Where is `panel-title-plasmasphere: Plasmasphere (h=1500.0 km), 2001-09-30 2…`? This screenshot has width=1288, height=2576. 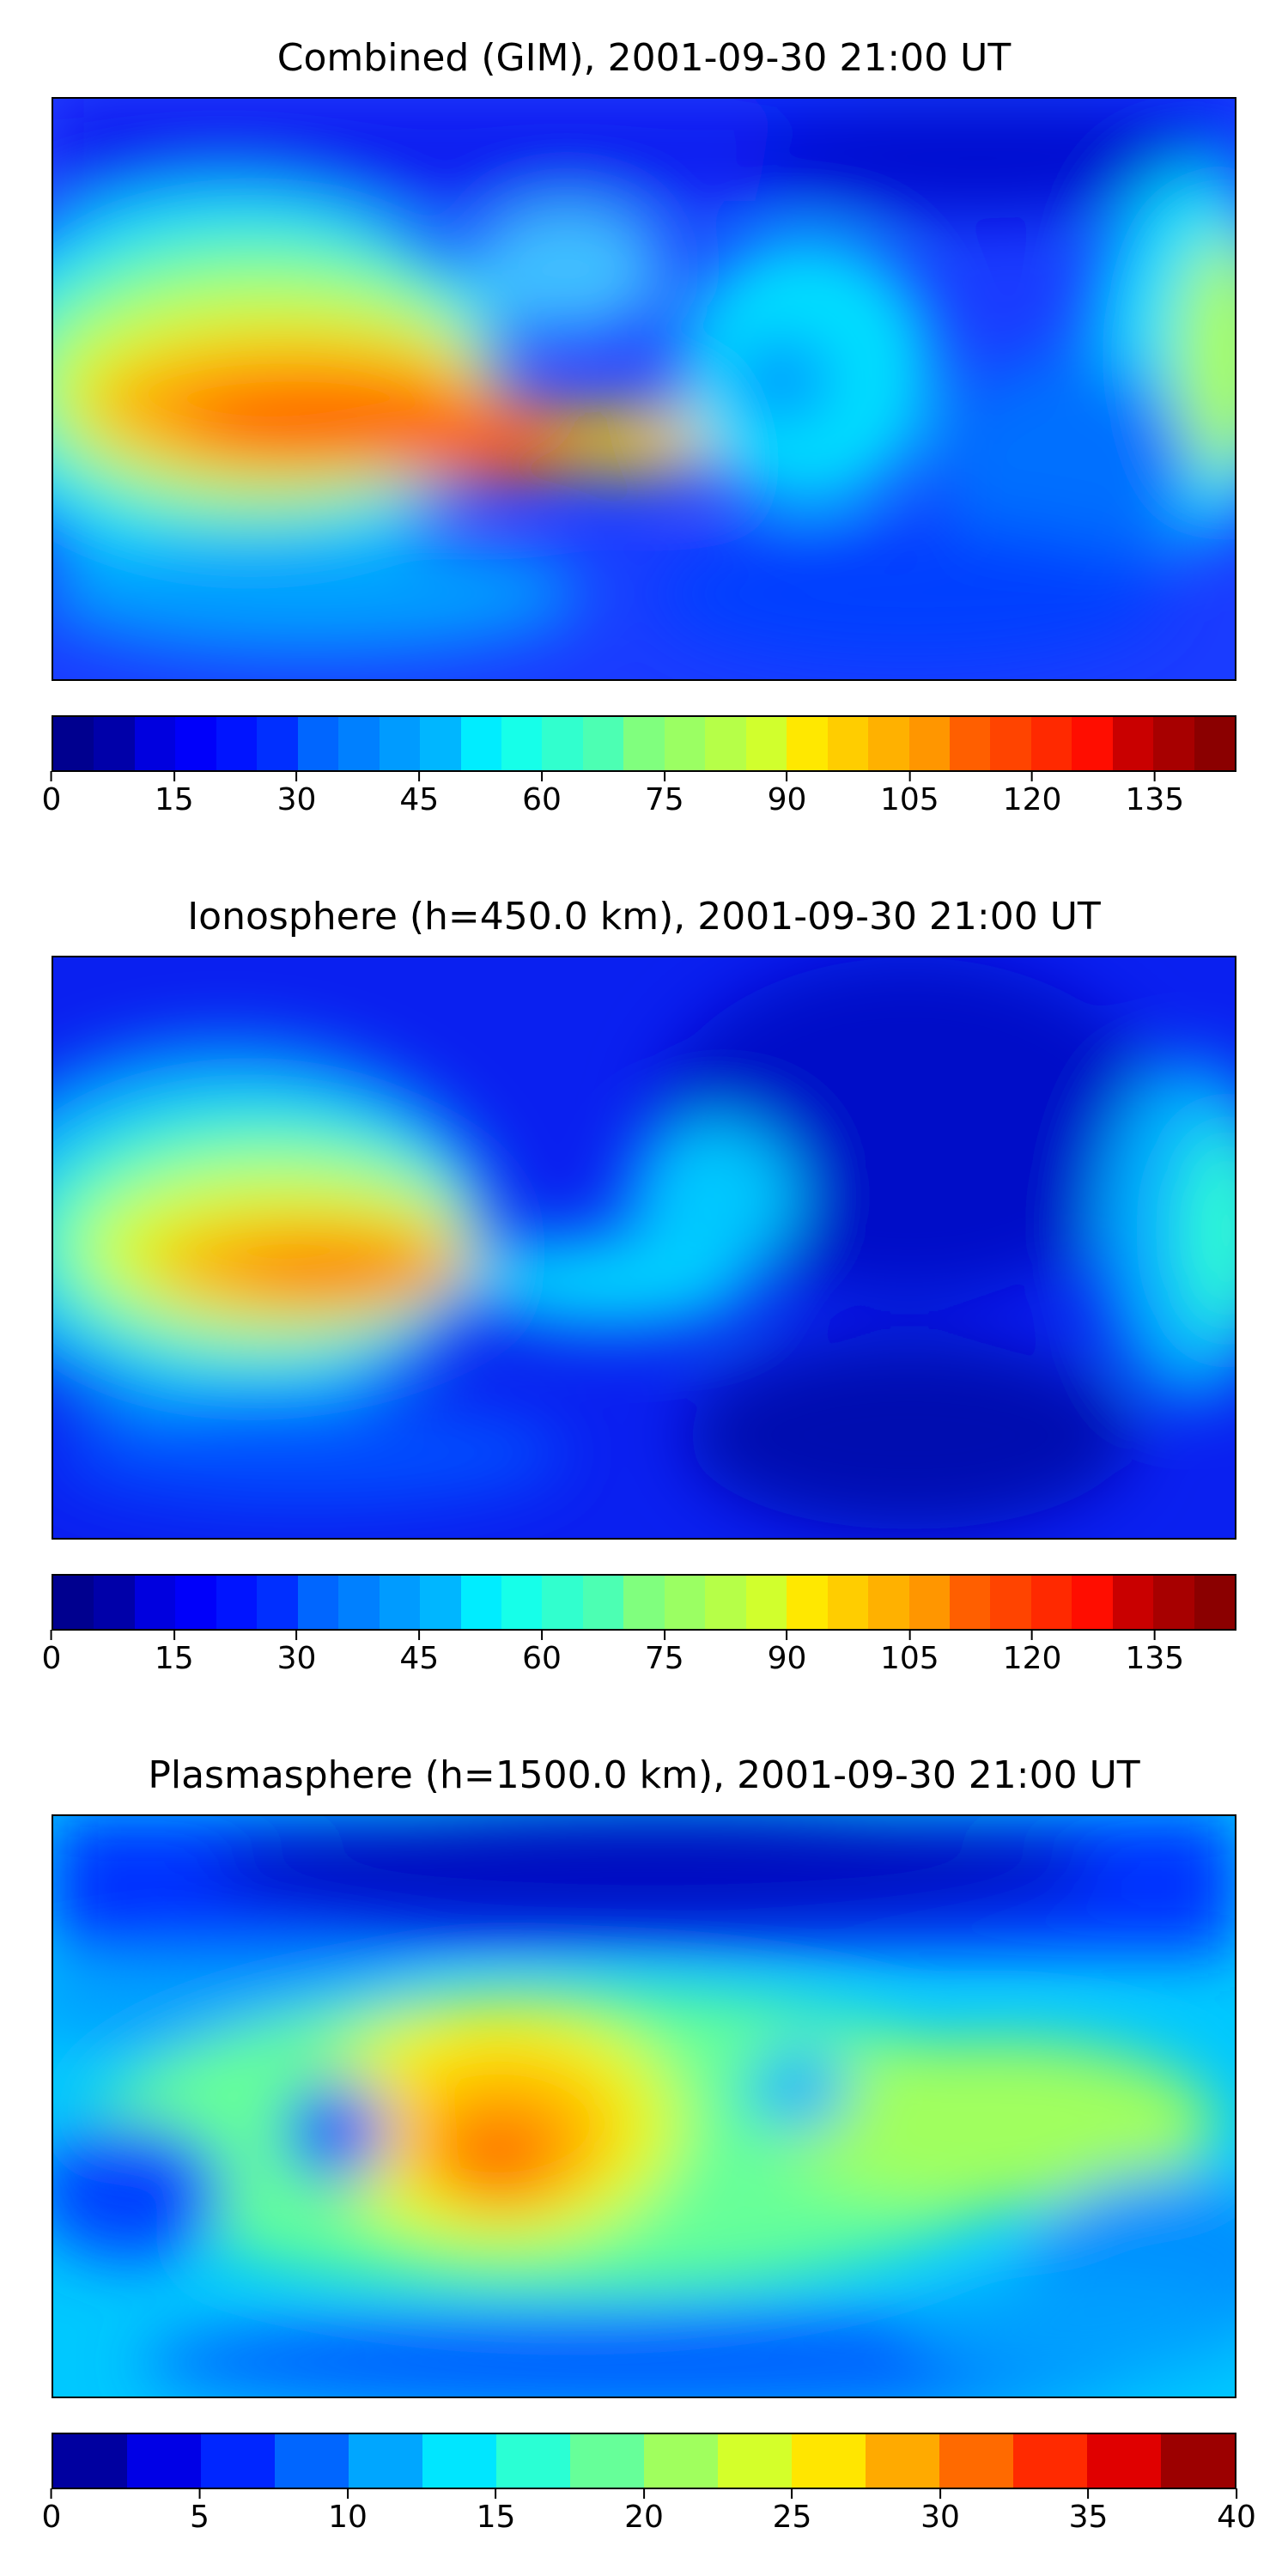 panel-title-plasmasphere: Plasmasphere (h=1500.0 km), 2001-09-30 2… is located at coordinates (644, 1775).